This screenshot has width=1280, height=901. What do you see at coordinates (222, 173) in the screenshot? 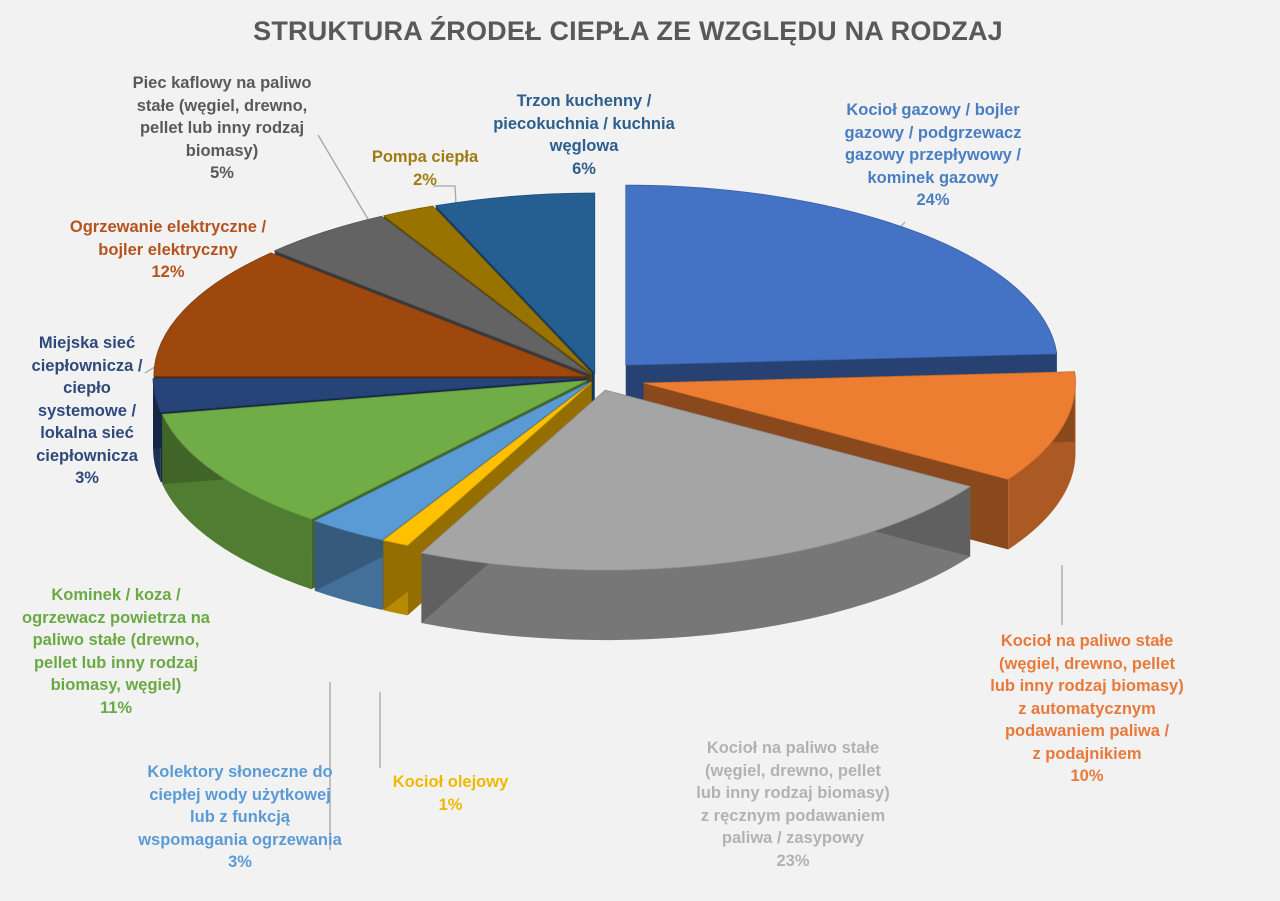
I see `label-piec-kaflowy-na-paliwo-value: 5%` at bounding box center [222, 173].